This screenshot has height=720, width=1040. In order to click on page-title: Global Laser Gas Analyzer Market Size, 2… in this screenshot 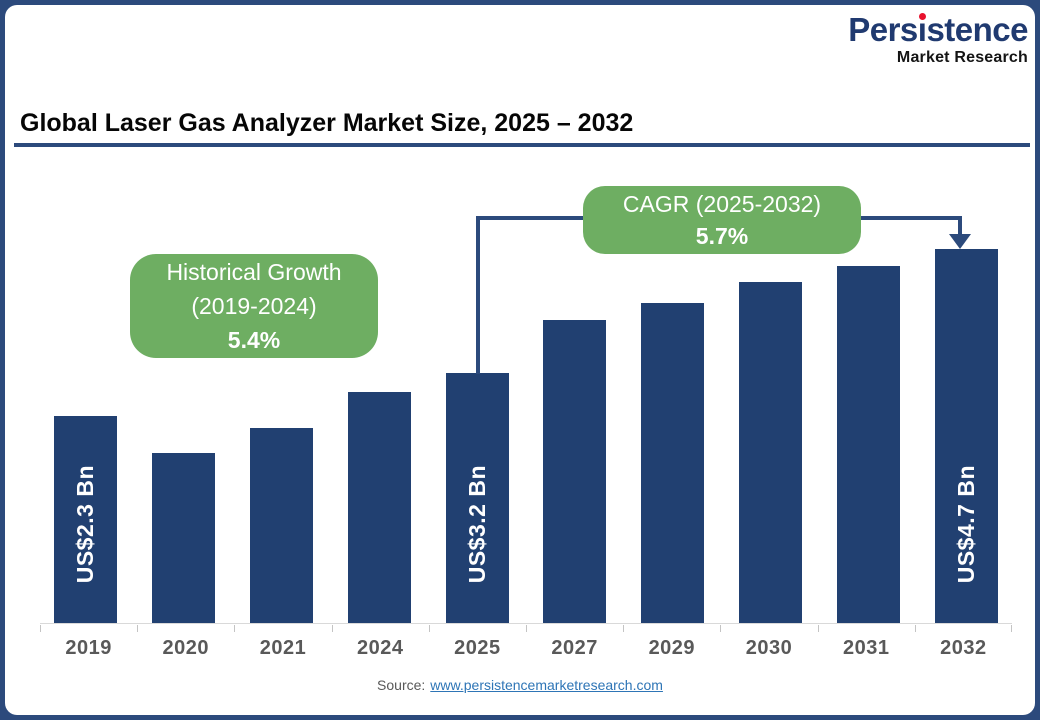, I will do `click(327, 123)`.